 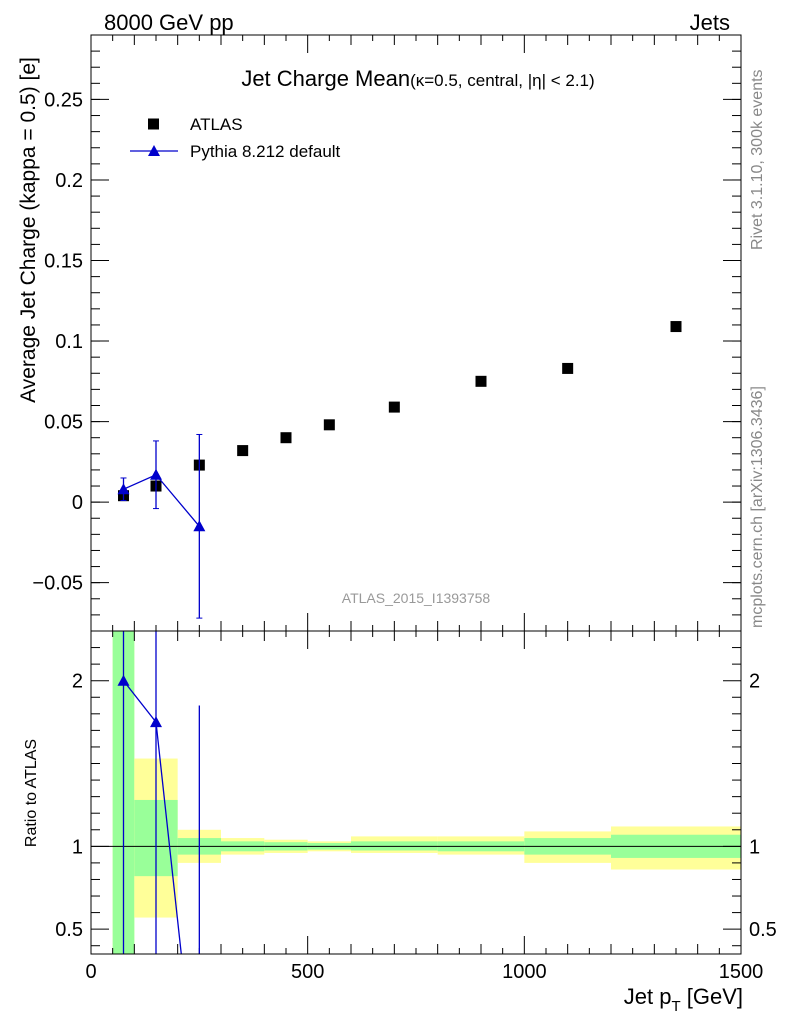 What do you see at coordinates (69, 181) in the screenshot?
I see `main-ytick-label-5: 0.2` at bounding box center [69, 181].